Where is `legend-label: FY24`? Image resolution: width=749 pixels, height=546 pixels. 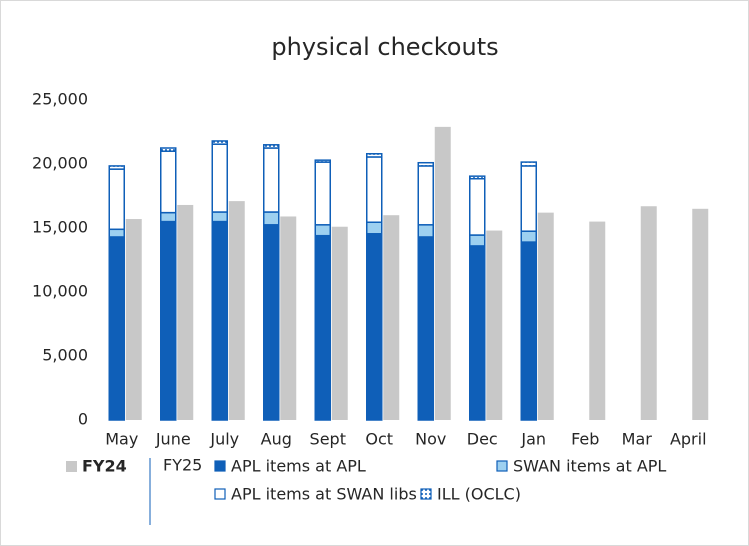
legend-label: FY24 is located at coordinates (104, 466).